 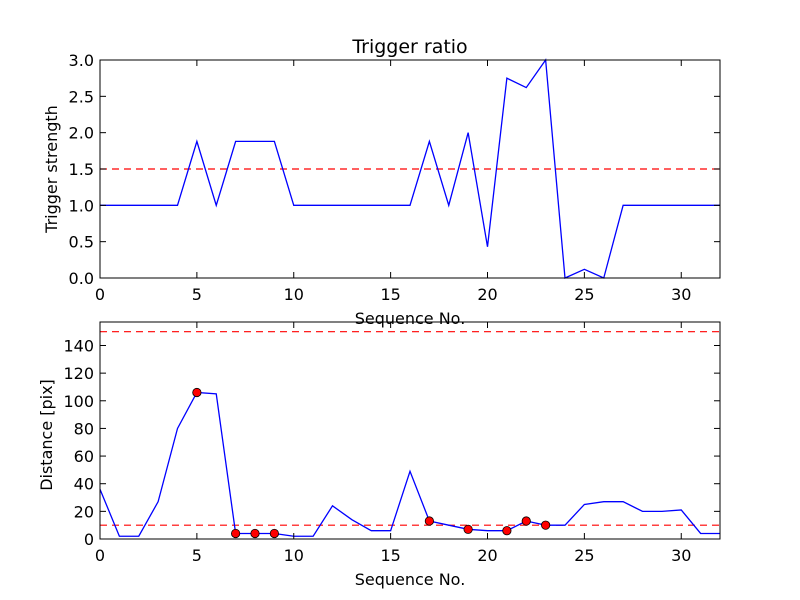 What do you see at coordinates (78, 401) in the screenshot?
I see `y-tick-label: 100` at bounding box center [78, 401].